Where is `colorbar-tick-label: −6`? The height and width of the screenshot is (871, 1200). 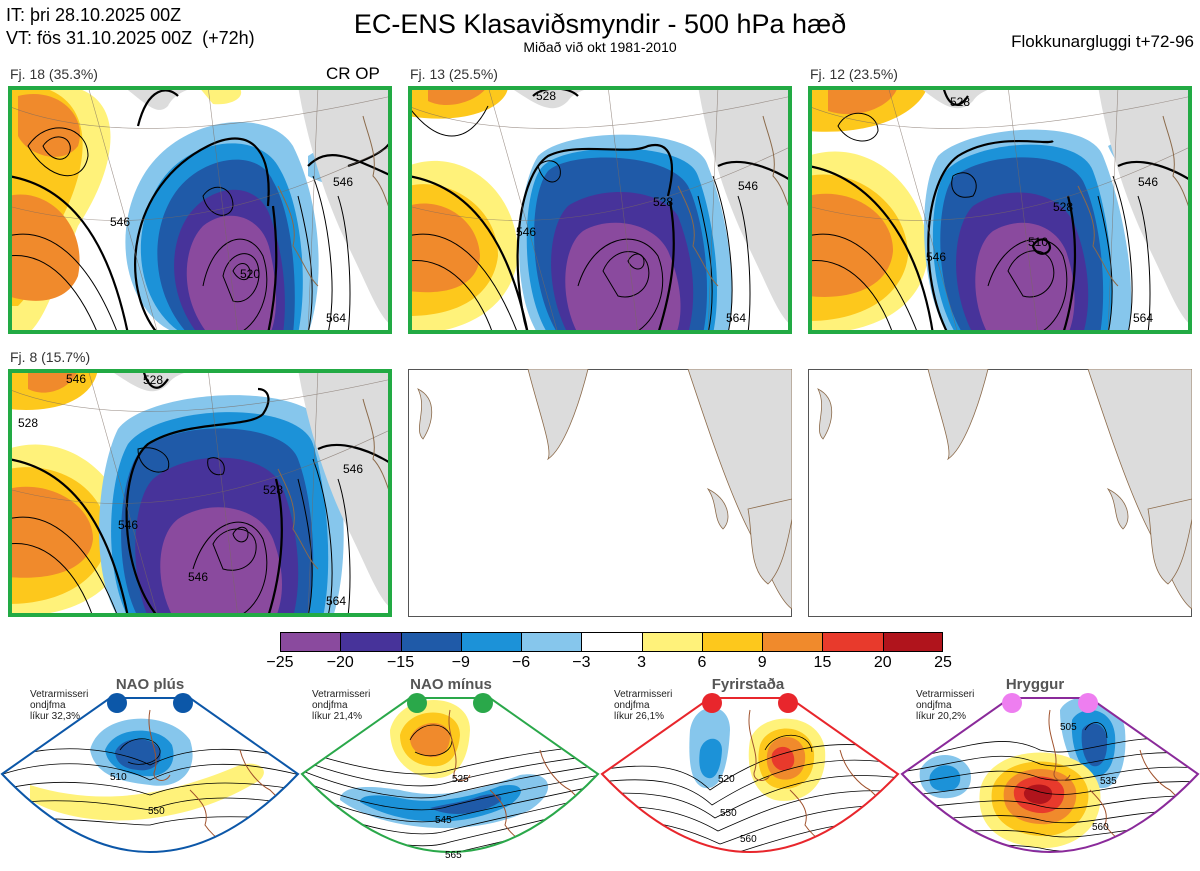
colorbar-tick-label: −6 is located at coordinates (521, 662).